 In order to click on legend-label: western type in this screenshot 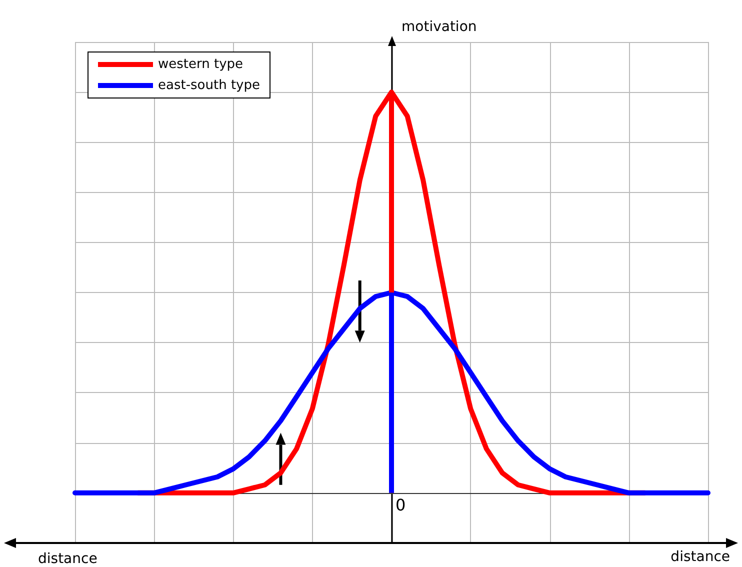, I will do `click(201, 64)`.